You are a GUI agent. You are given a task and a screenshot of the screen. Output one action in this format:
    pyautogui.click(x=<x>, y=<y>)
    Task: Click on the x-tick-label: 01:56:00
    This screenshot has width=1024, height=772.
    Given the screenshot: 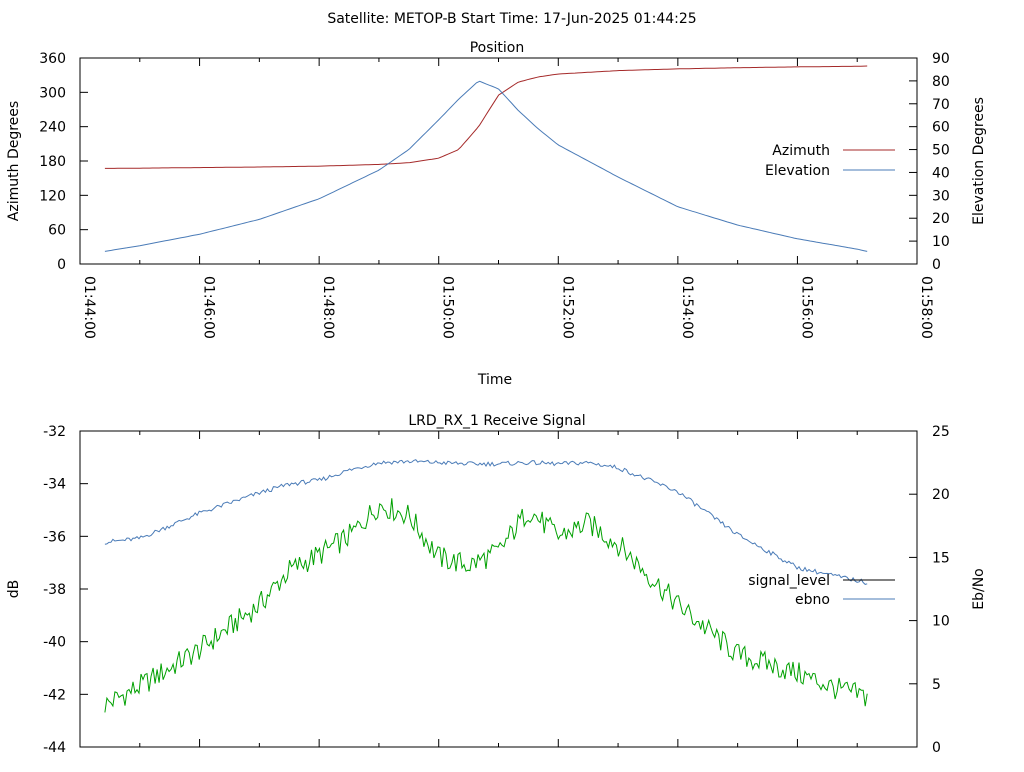 What is the action you would take?
    pyautogui.click(x=806, y=307)
    